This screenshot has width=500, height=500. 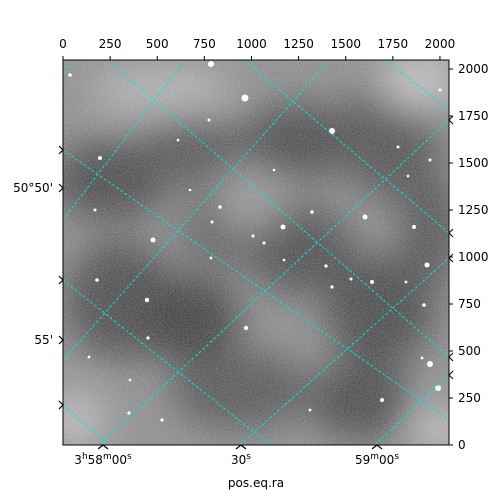 I want to click on dec-tick-label: 55', so click(x=43, y=340).